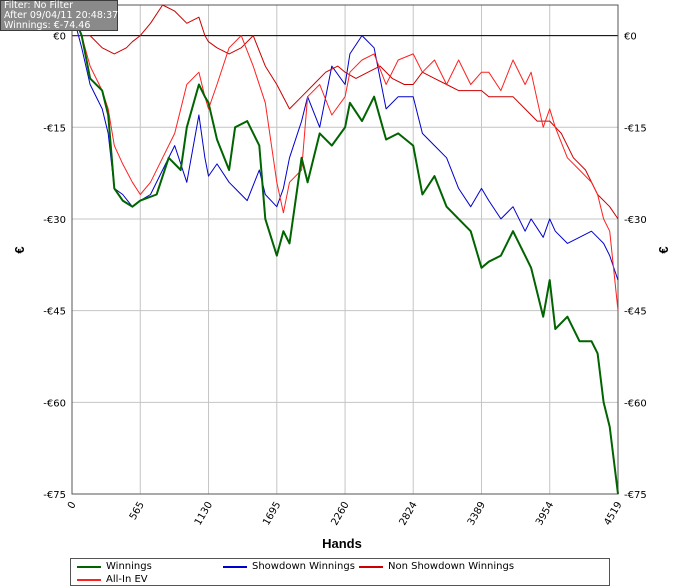 Image resolution: width=700 pixels, height=588 pixels. What do you see at coordinates (451, 566) in the screenshot?
I see `legend-label-non-showdown-winnings: Non Showdown Winnings` at bounding box center [451, 566].